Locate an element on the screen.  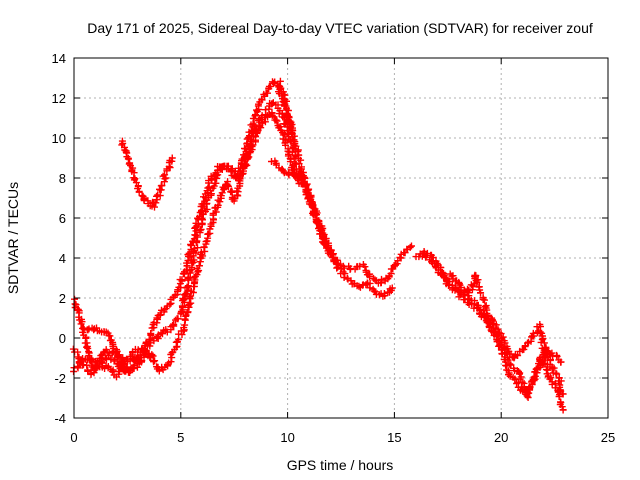
y-axis-label: SDTVAR / TECUs is located at coordinates (13, 238).